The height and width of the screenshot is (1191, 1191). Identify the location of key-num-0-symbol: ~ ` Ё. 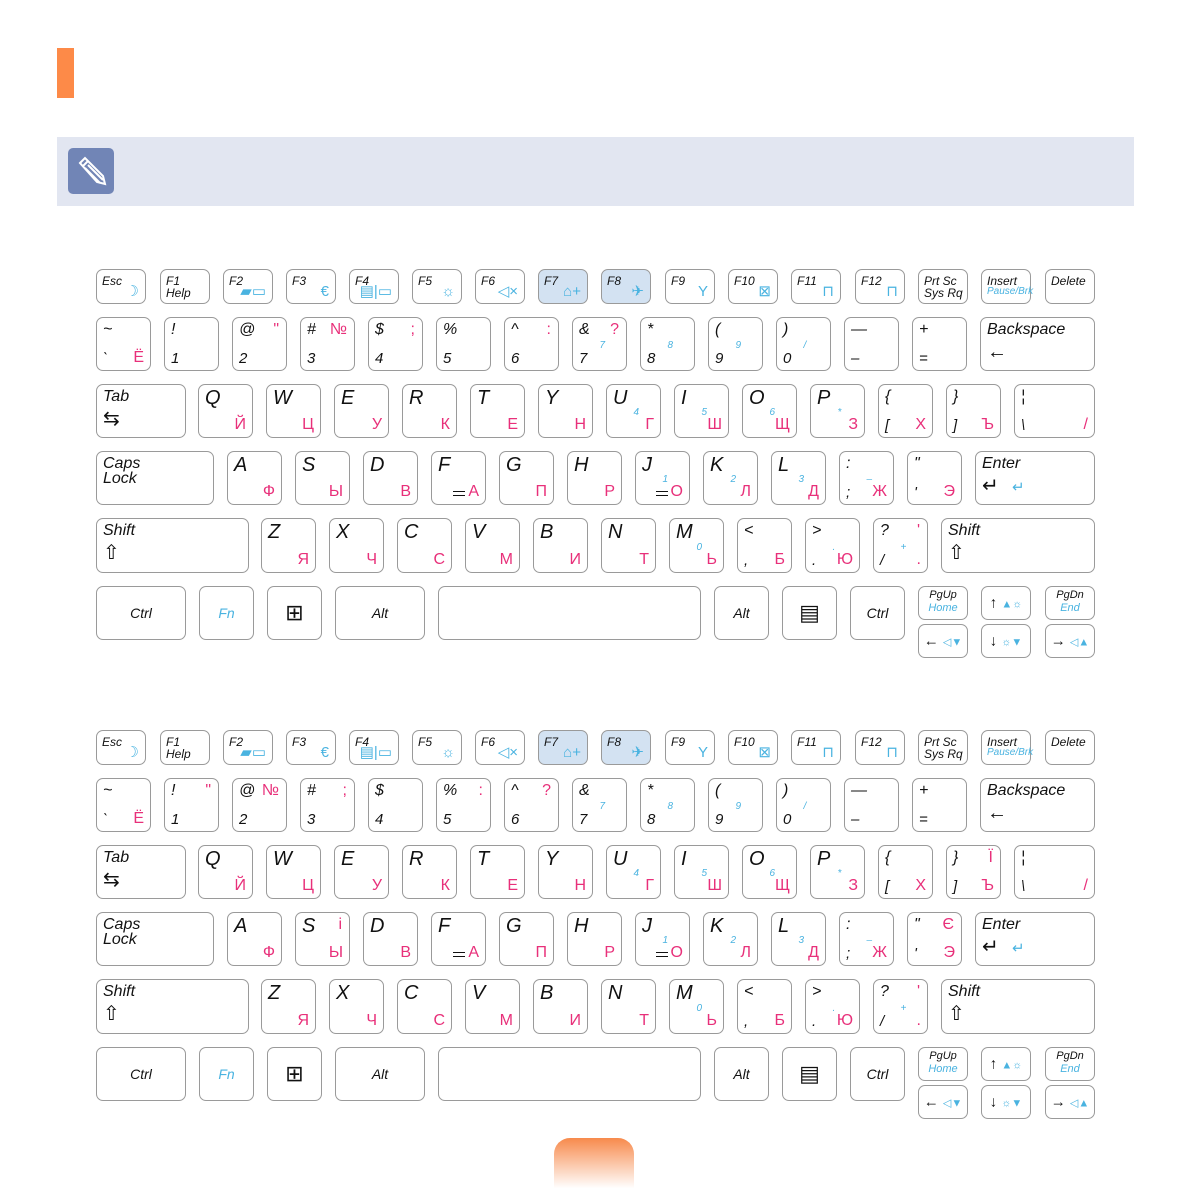
(123, 344).